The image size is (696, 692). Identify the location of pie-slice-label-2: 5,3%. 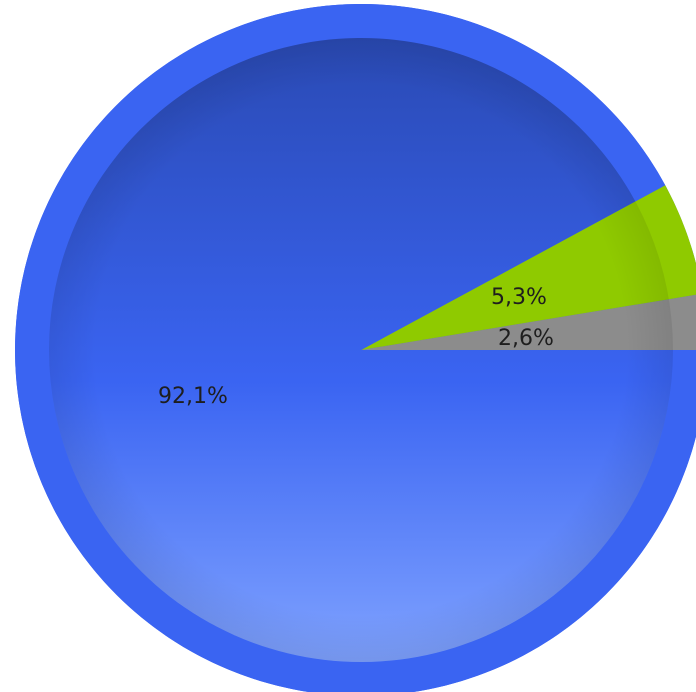
(519, 297).